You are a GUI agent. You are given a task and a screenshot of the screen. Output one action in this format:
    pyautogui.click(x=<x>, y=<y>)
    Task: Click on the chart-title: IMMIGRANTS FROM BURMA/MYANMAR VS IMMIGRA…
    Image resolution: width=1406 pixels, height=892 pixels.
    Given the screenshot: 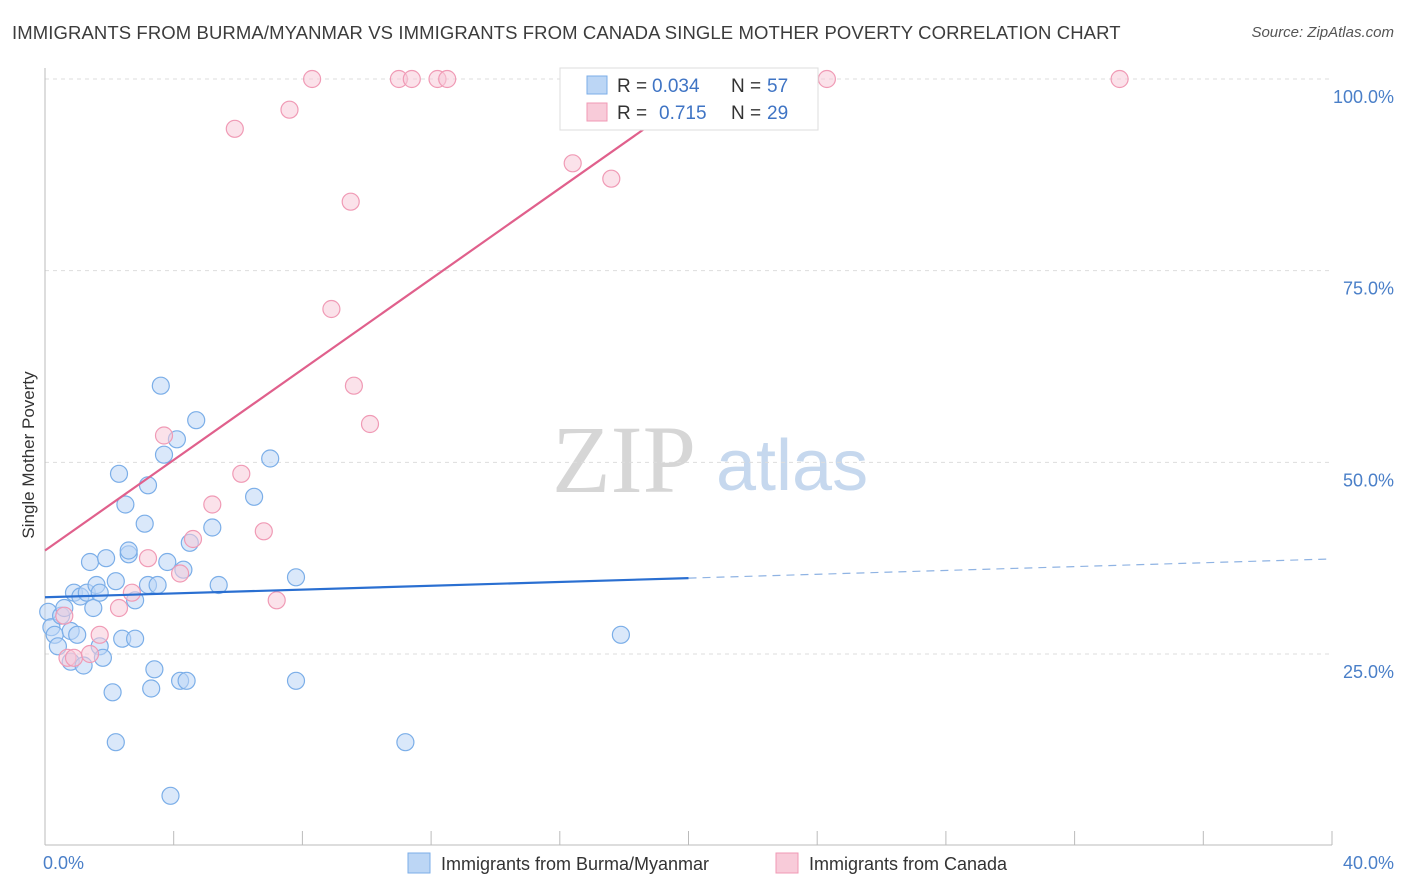 What is the action you would take?
    pyautogui.click(x=566, y=32)
    